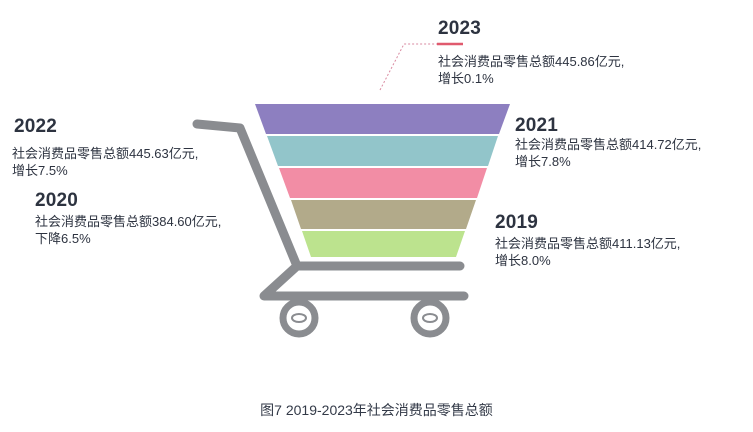  I want to click on cart-frame, so click(328, 195).